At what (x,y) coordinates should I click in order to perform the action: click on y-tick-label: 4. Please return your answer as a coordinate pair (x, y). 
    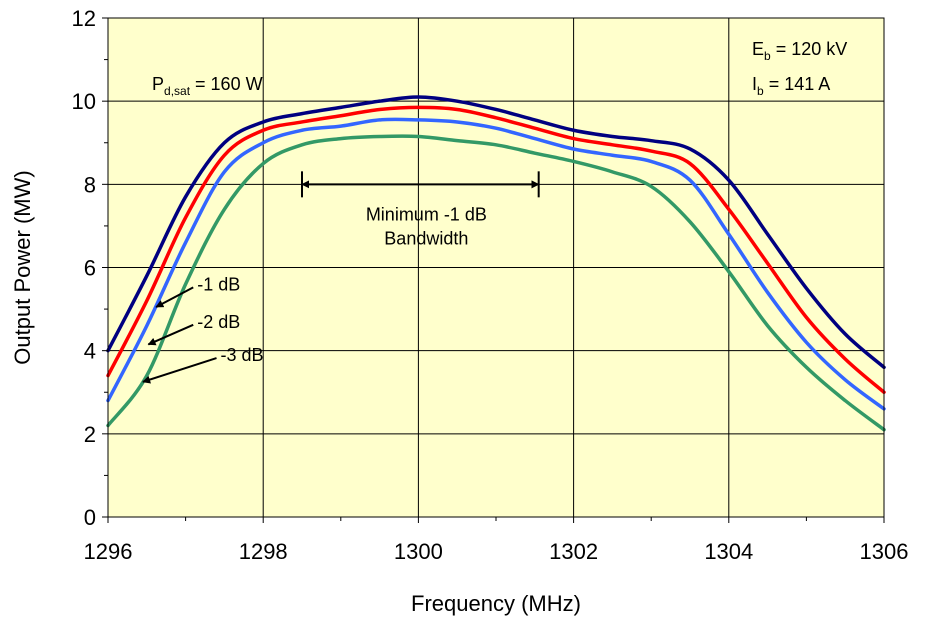
    Looking at the image, I should click on (90, 351).